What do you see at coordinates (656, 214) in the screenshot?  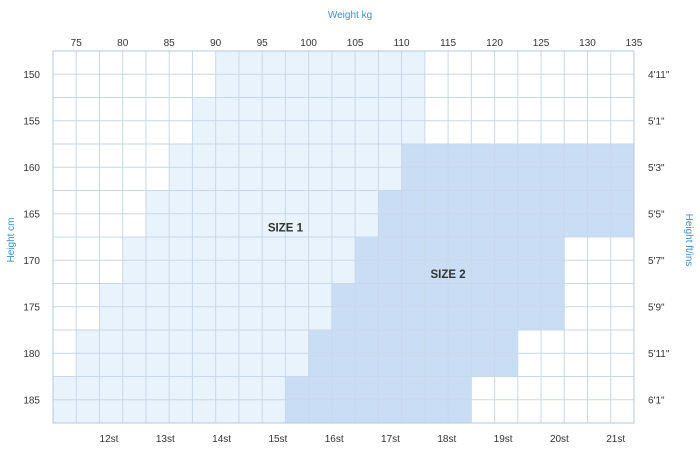 I see `height-ftin-tick-4: 5'5"` at bounding box center [656, 214].